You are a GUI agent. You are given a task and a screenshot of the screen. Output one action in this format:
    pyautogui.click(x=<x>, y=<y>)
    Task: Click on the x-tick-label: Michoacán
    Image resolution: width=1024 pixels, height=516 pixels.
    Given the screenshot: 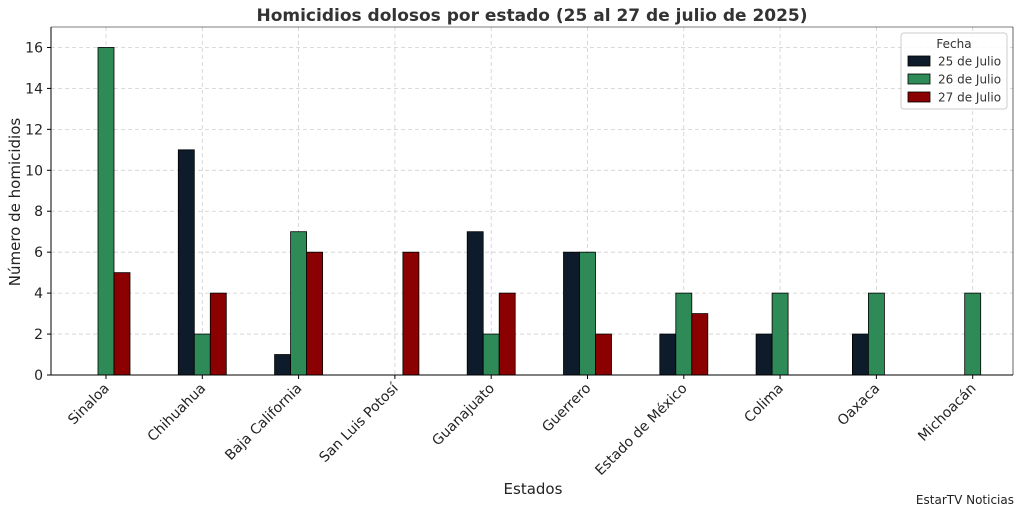 What is the action you would take?
    pyautogui.click(x=947, y=413)
    